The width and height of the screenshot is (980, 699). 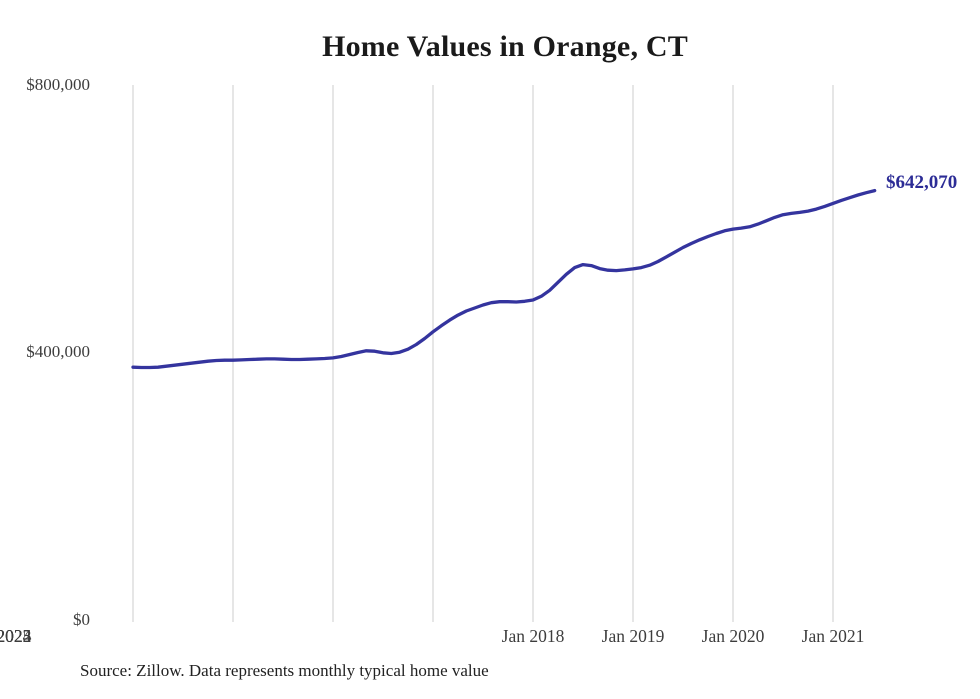 What do you see at coordinates (733, 636) in the screenshot?
I see `x-axis-tick-2020: Jan 2020` at bounding box center [733, 636].